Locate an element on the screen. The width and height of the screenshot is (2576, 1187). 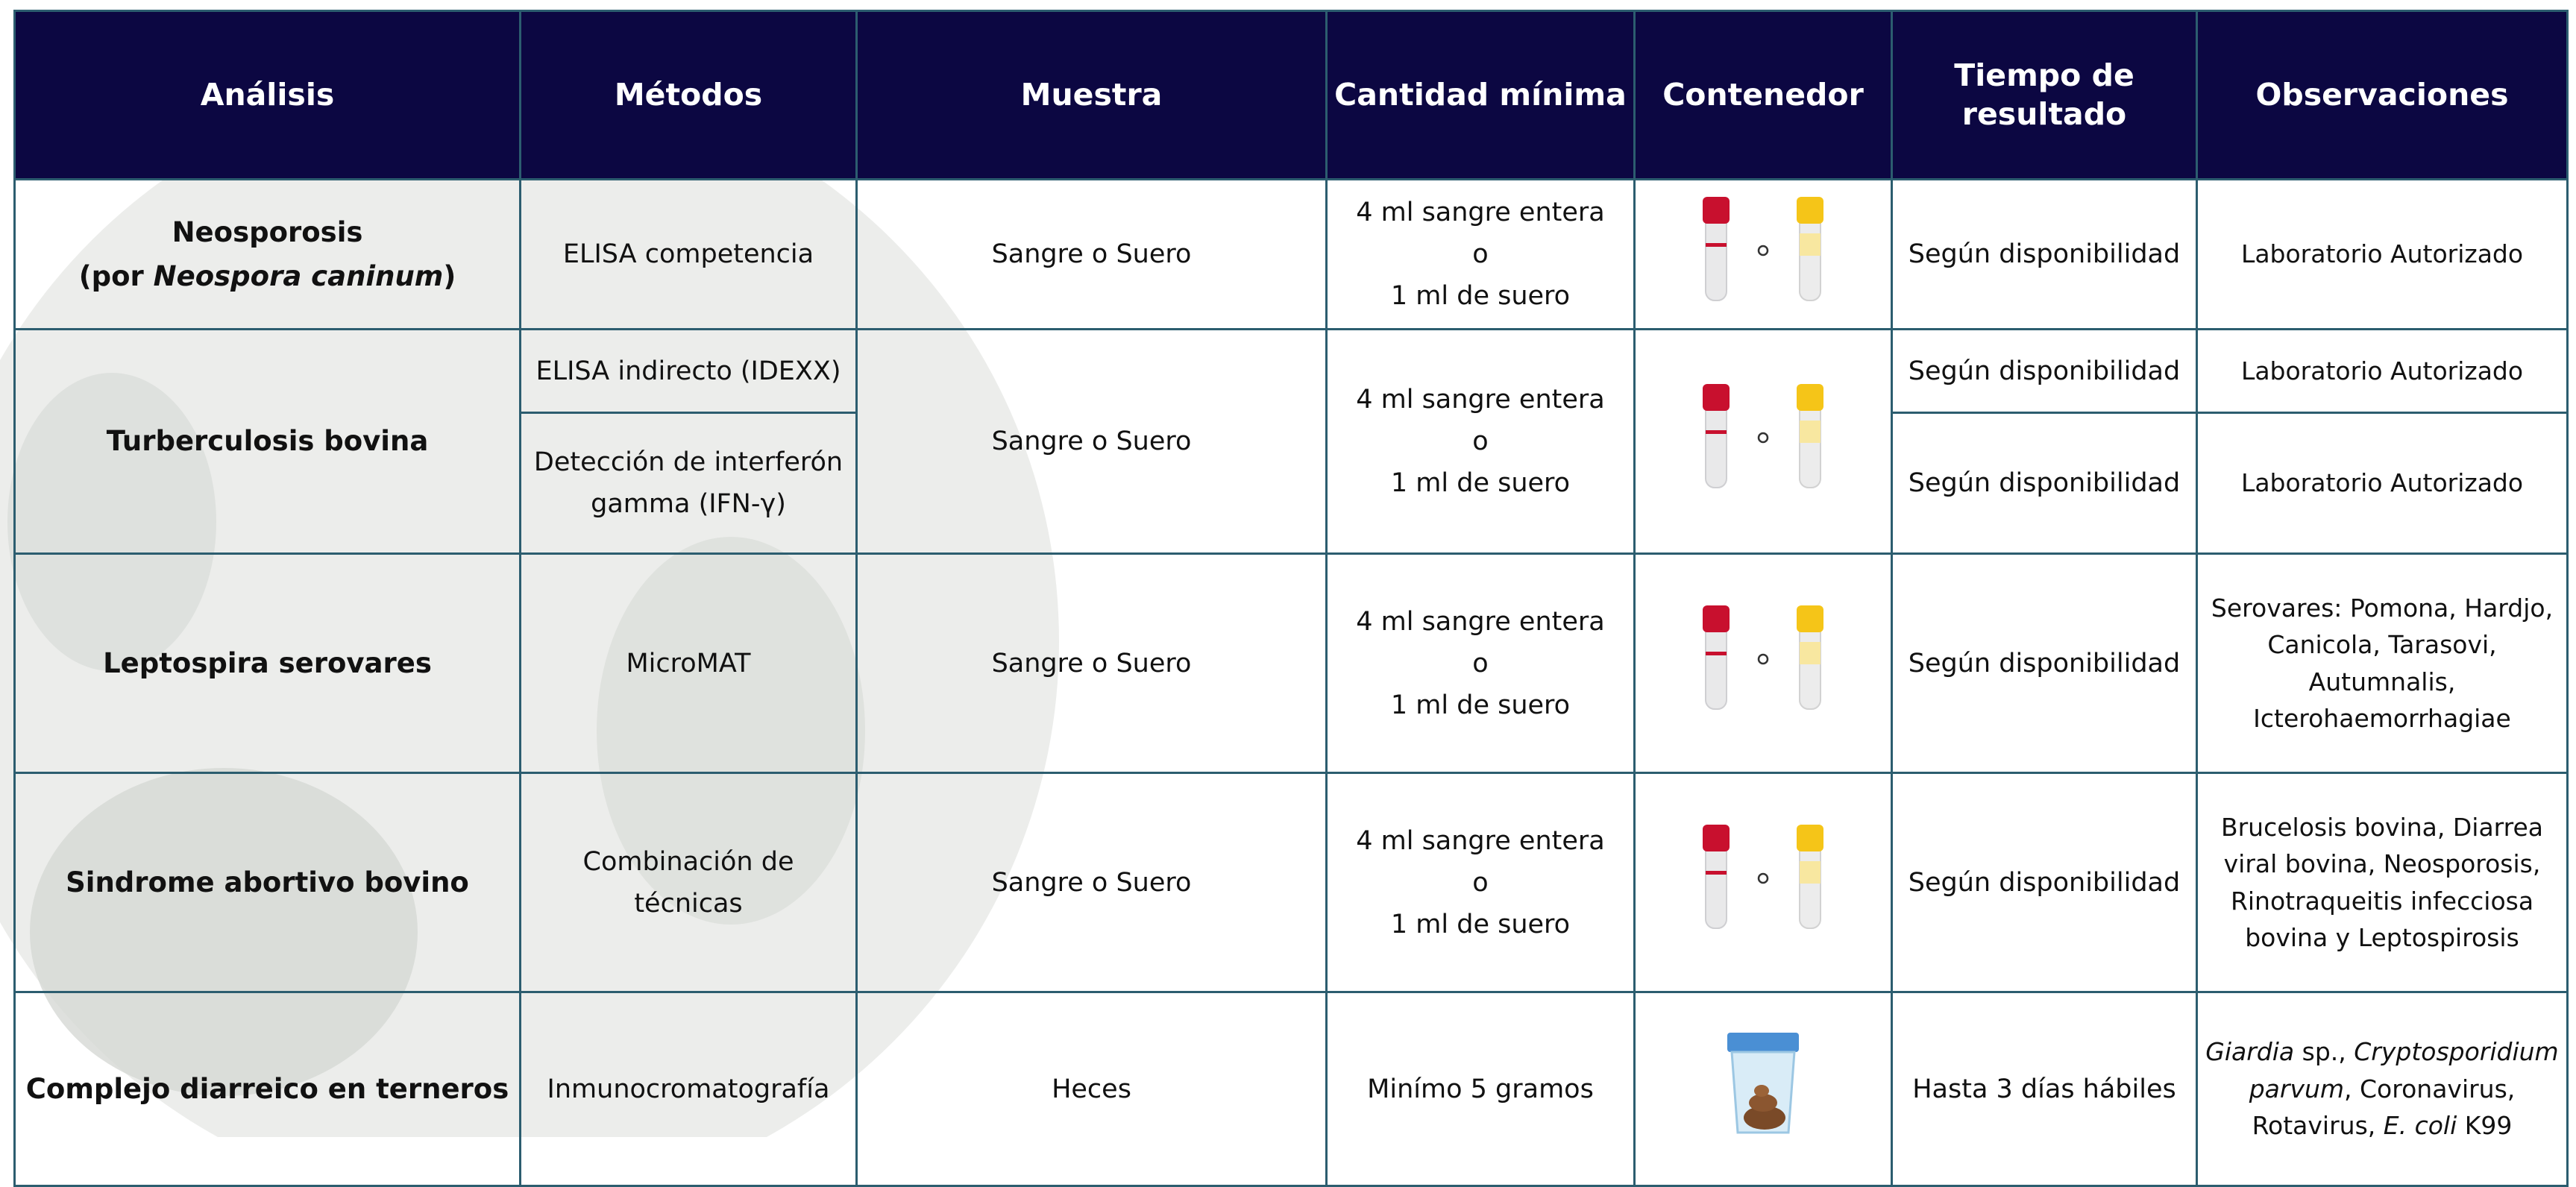
text: Sindrome abortivo bovino is located at coordinates (267, 882).